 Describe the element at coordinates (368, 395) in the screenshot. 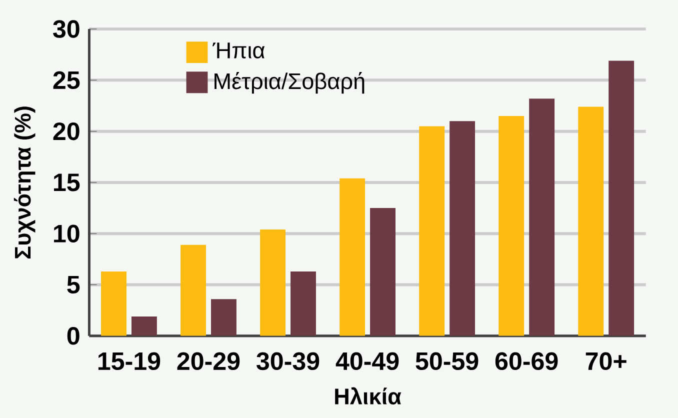

I see `x-axis-title: Ηλικία` at that location.